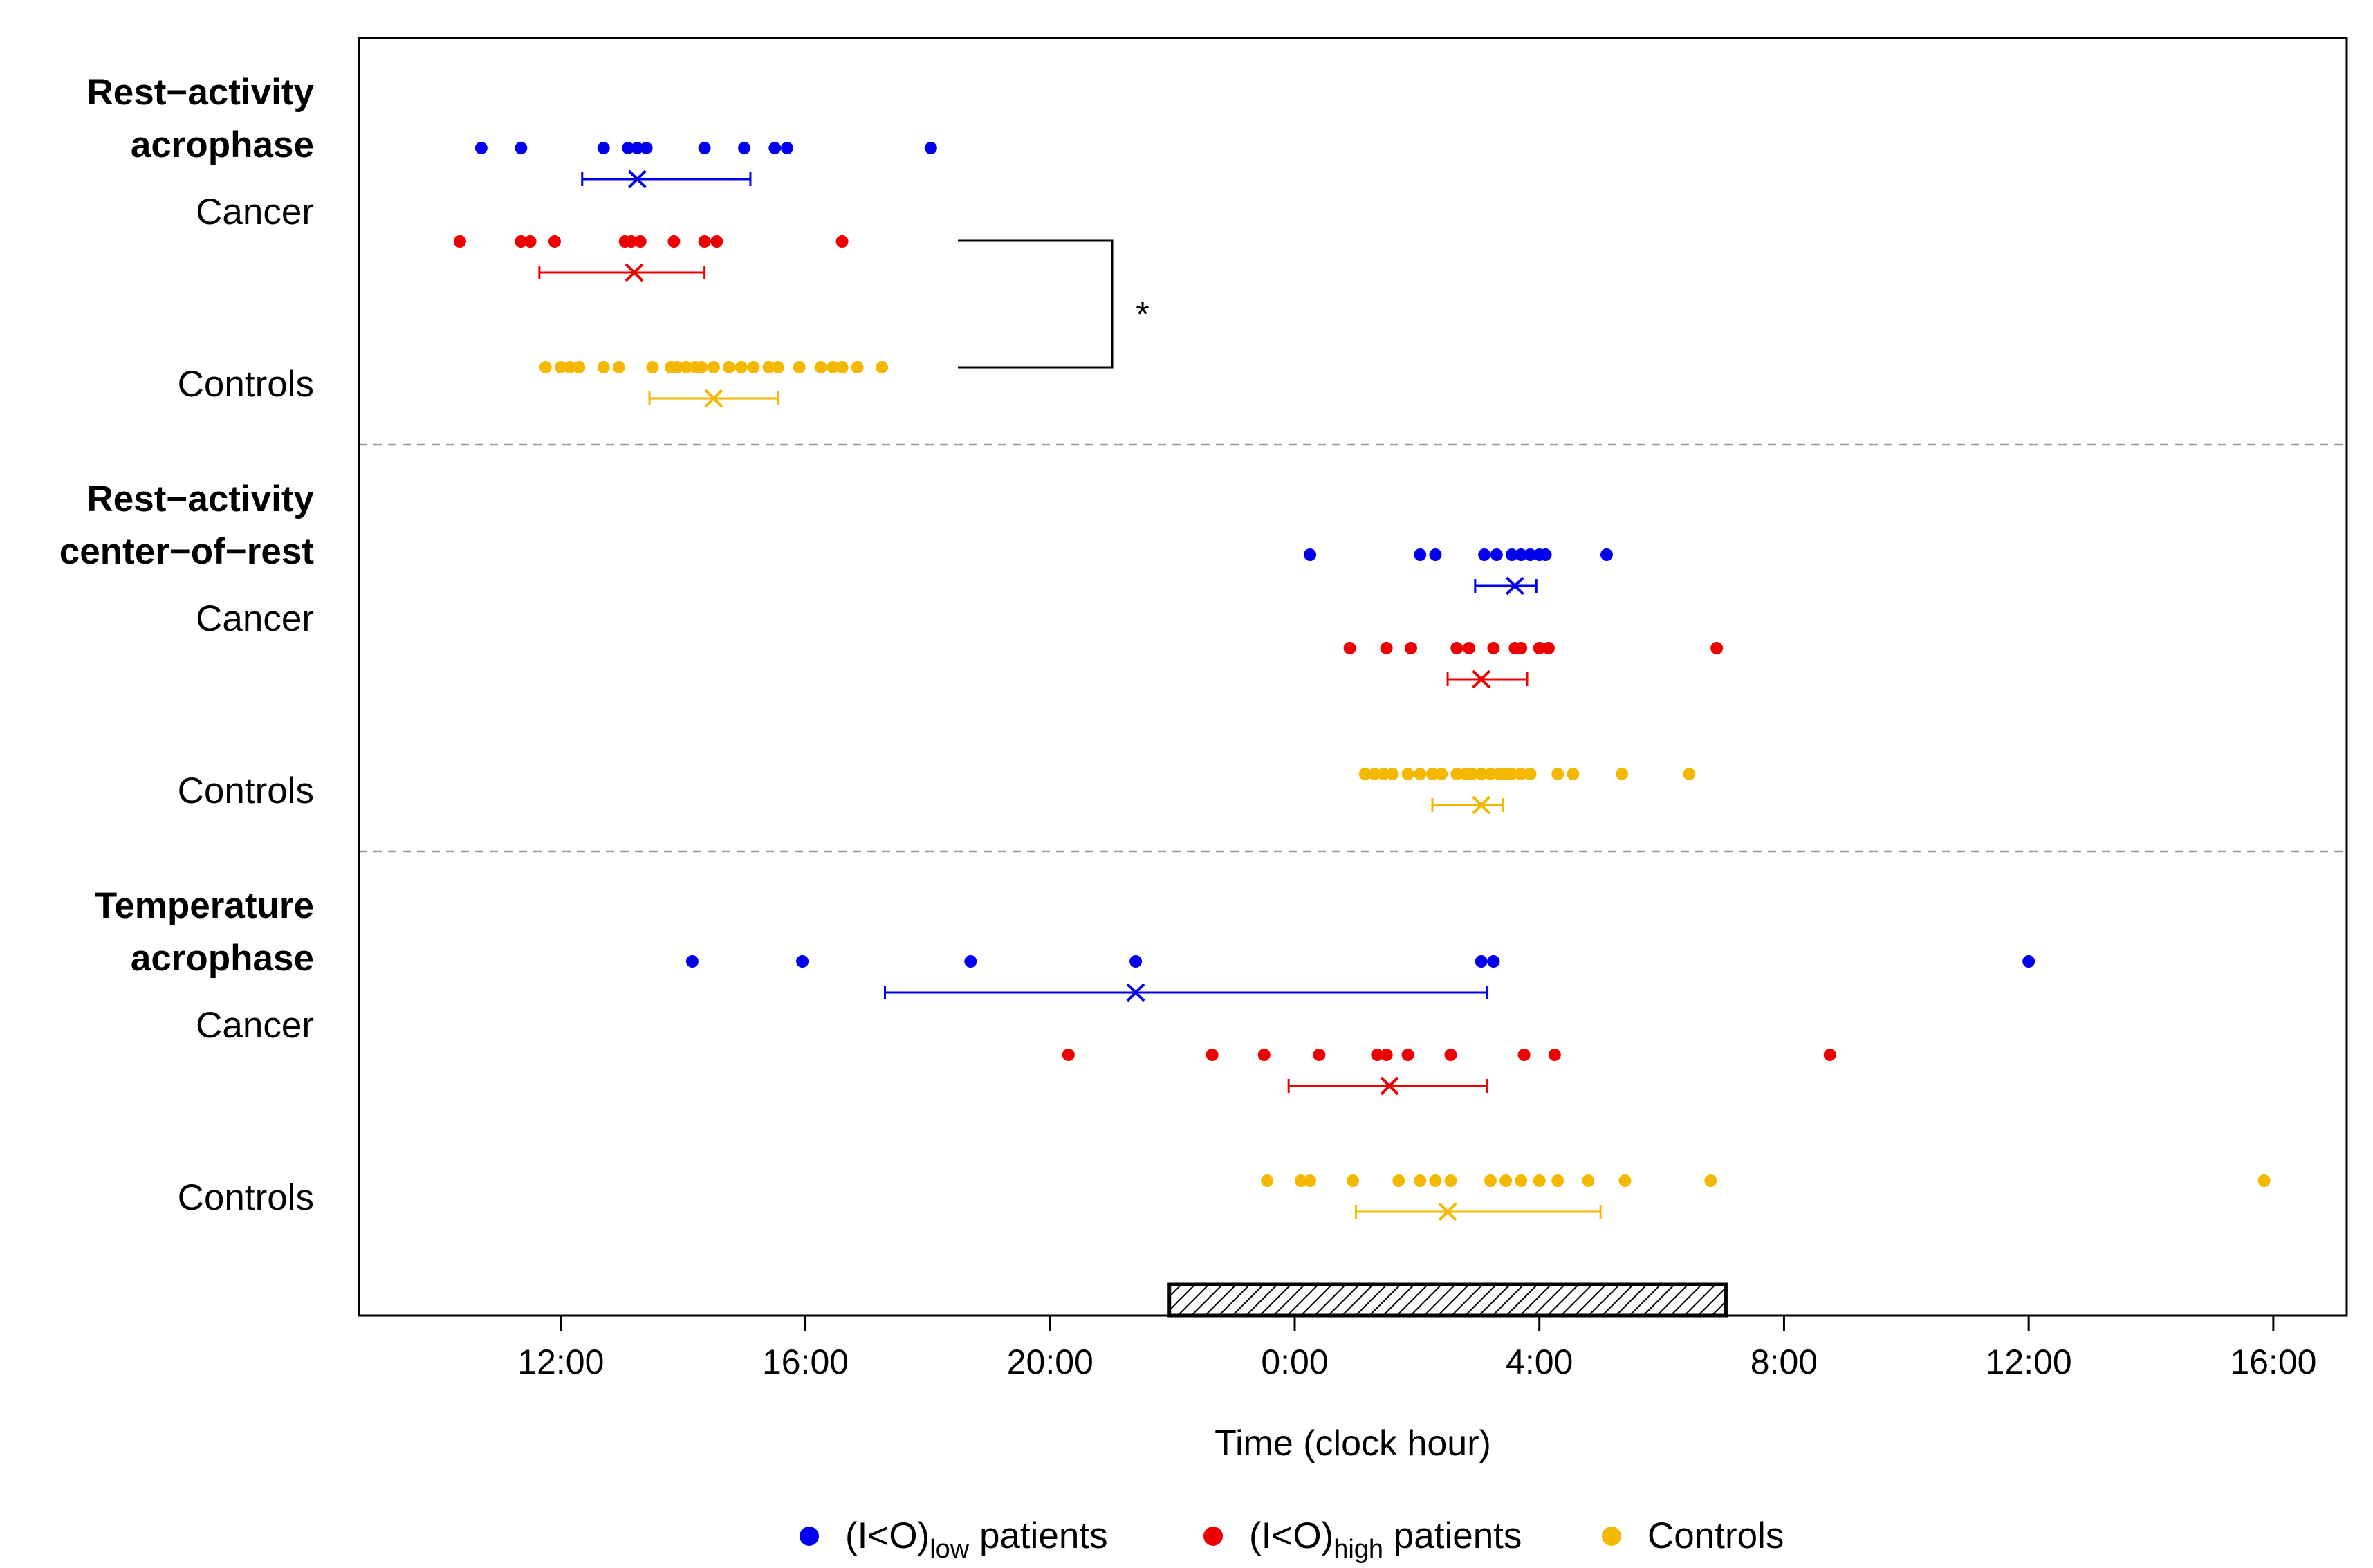 This screenshot has height=1568, width=2373. Describe the element at coordinates (255, 1025) in the screenshot. I see `group-label-cancer-2: Cancer` at that location.